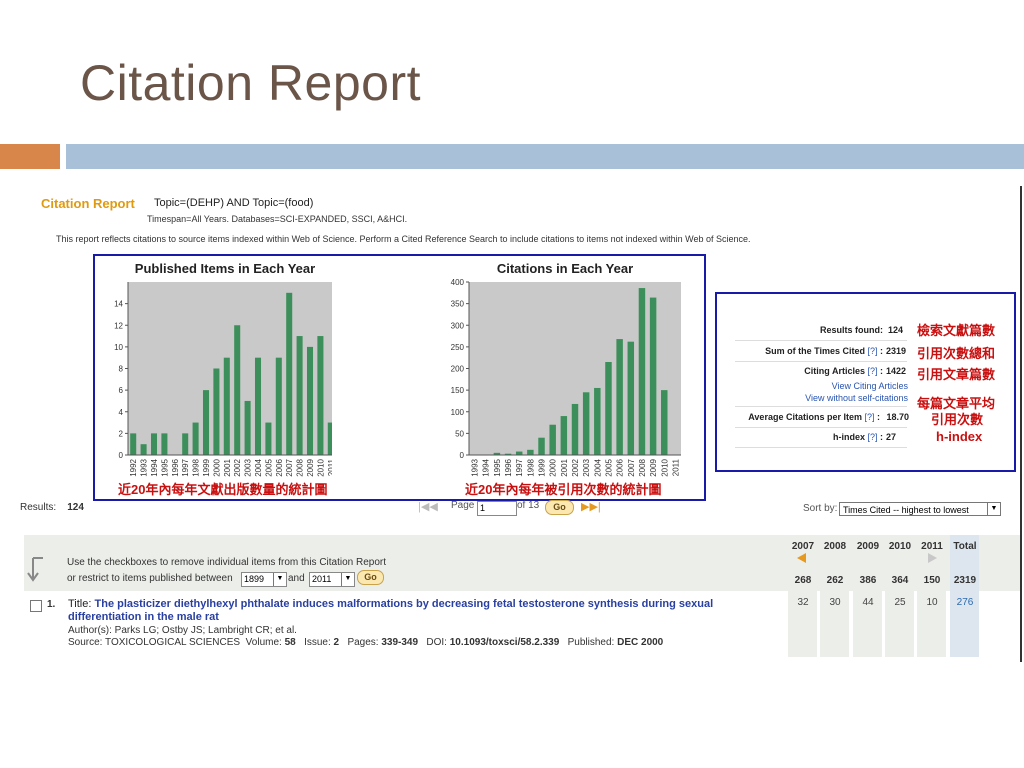  Describe the element at coordinates (154, 467) in the screenshot. I see `published-x-tick-label: 1994` at that location.